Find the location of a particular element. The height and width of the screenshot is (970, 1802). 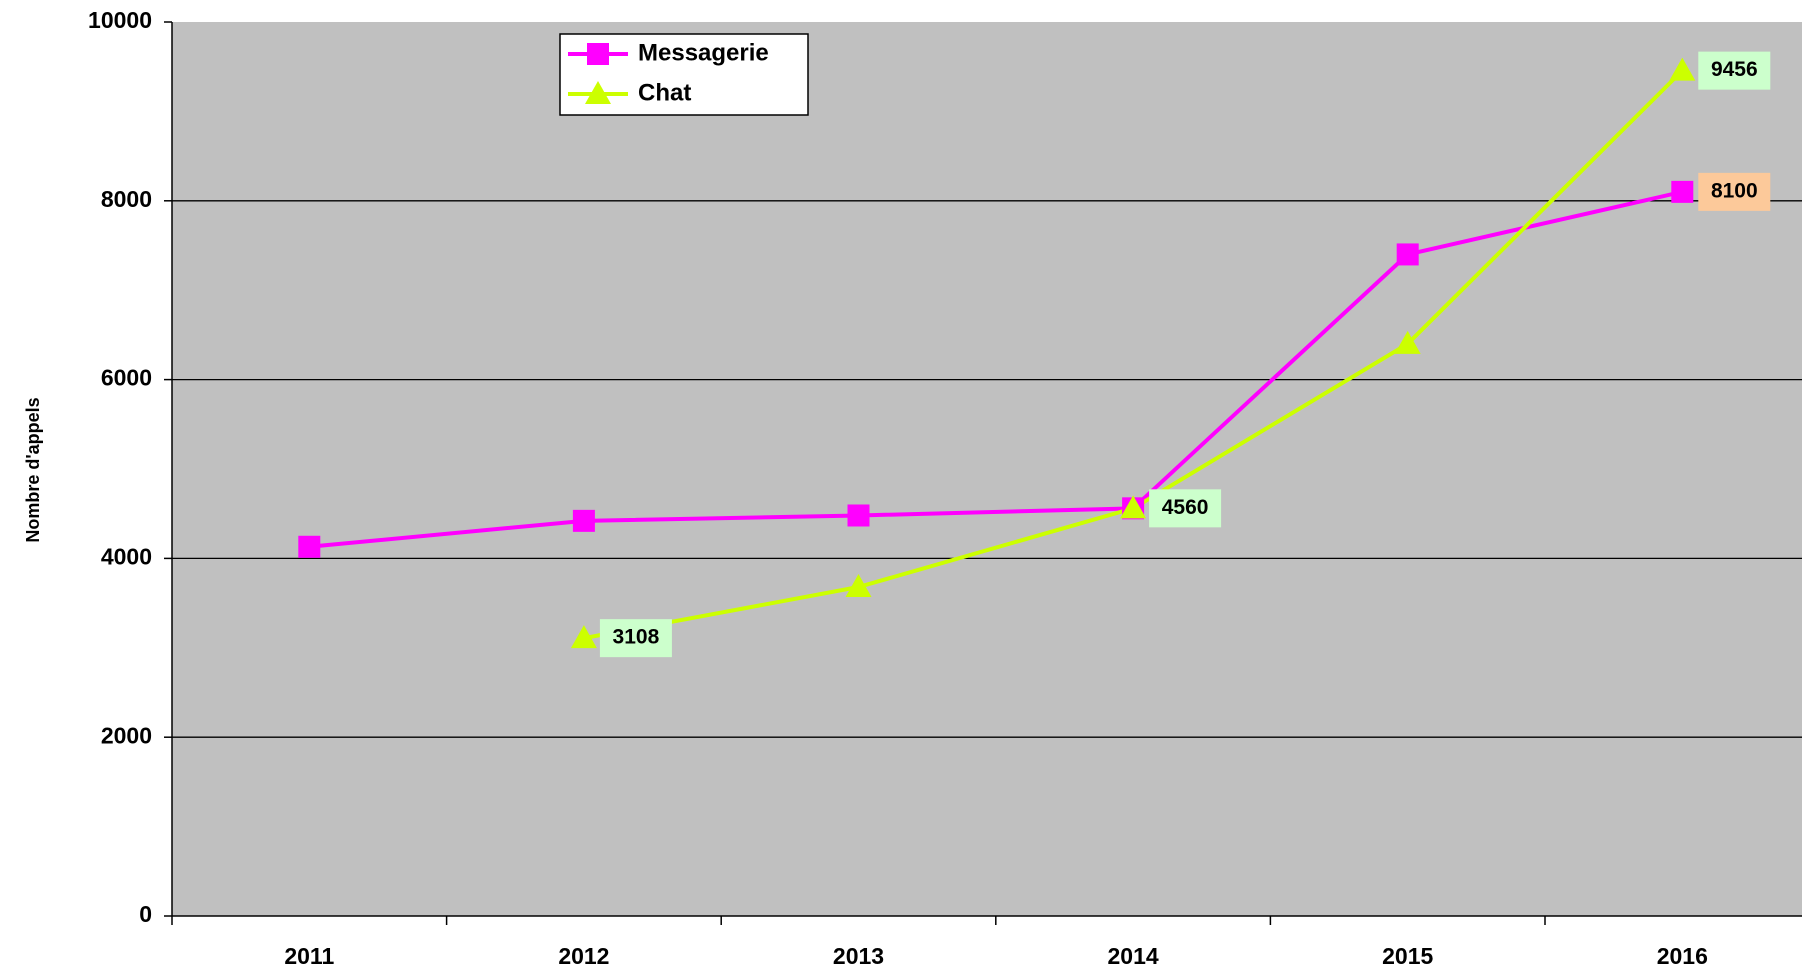

data-label: 9456 is located at coordinates (1734, 69).